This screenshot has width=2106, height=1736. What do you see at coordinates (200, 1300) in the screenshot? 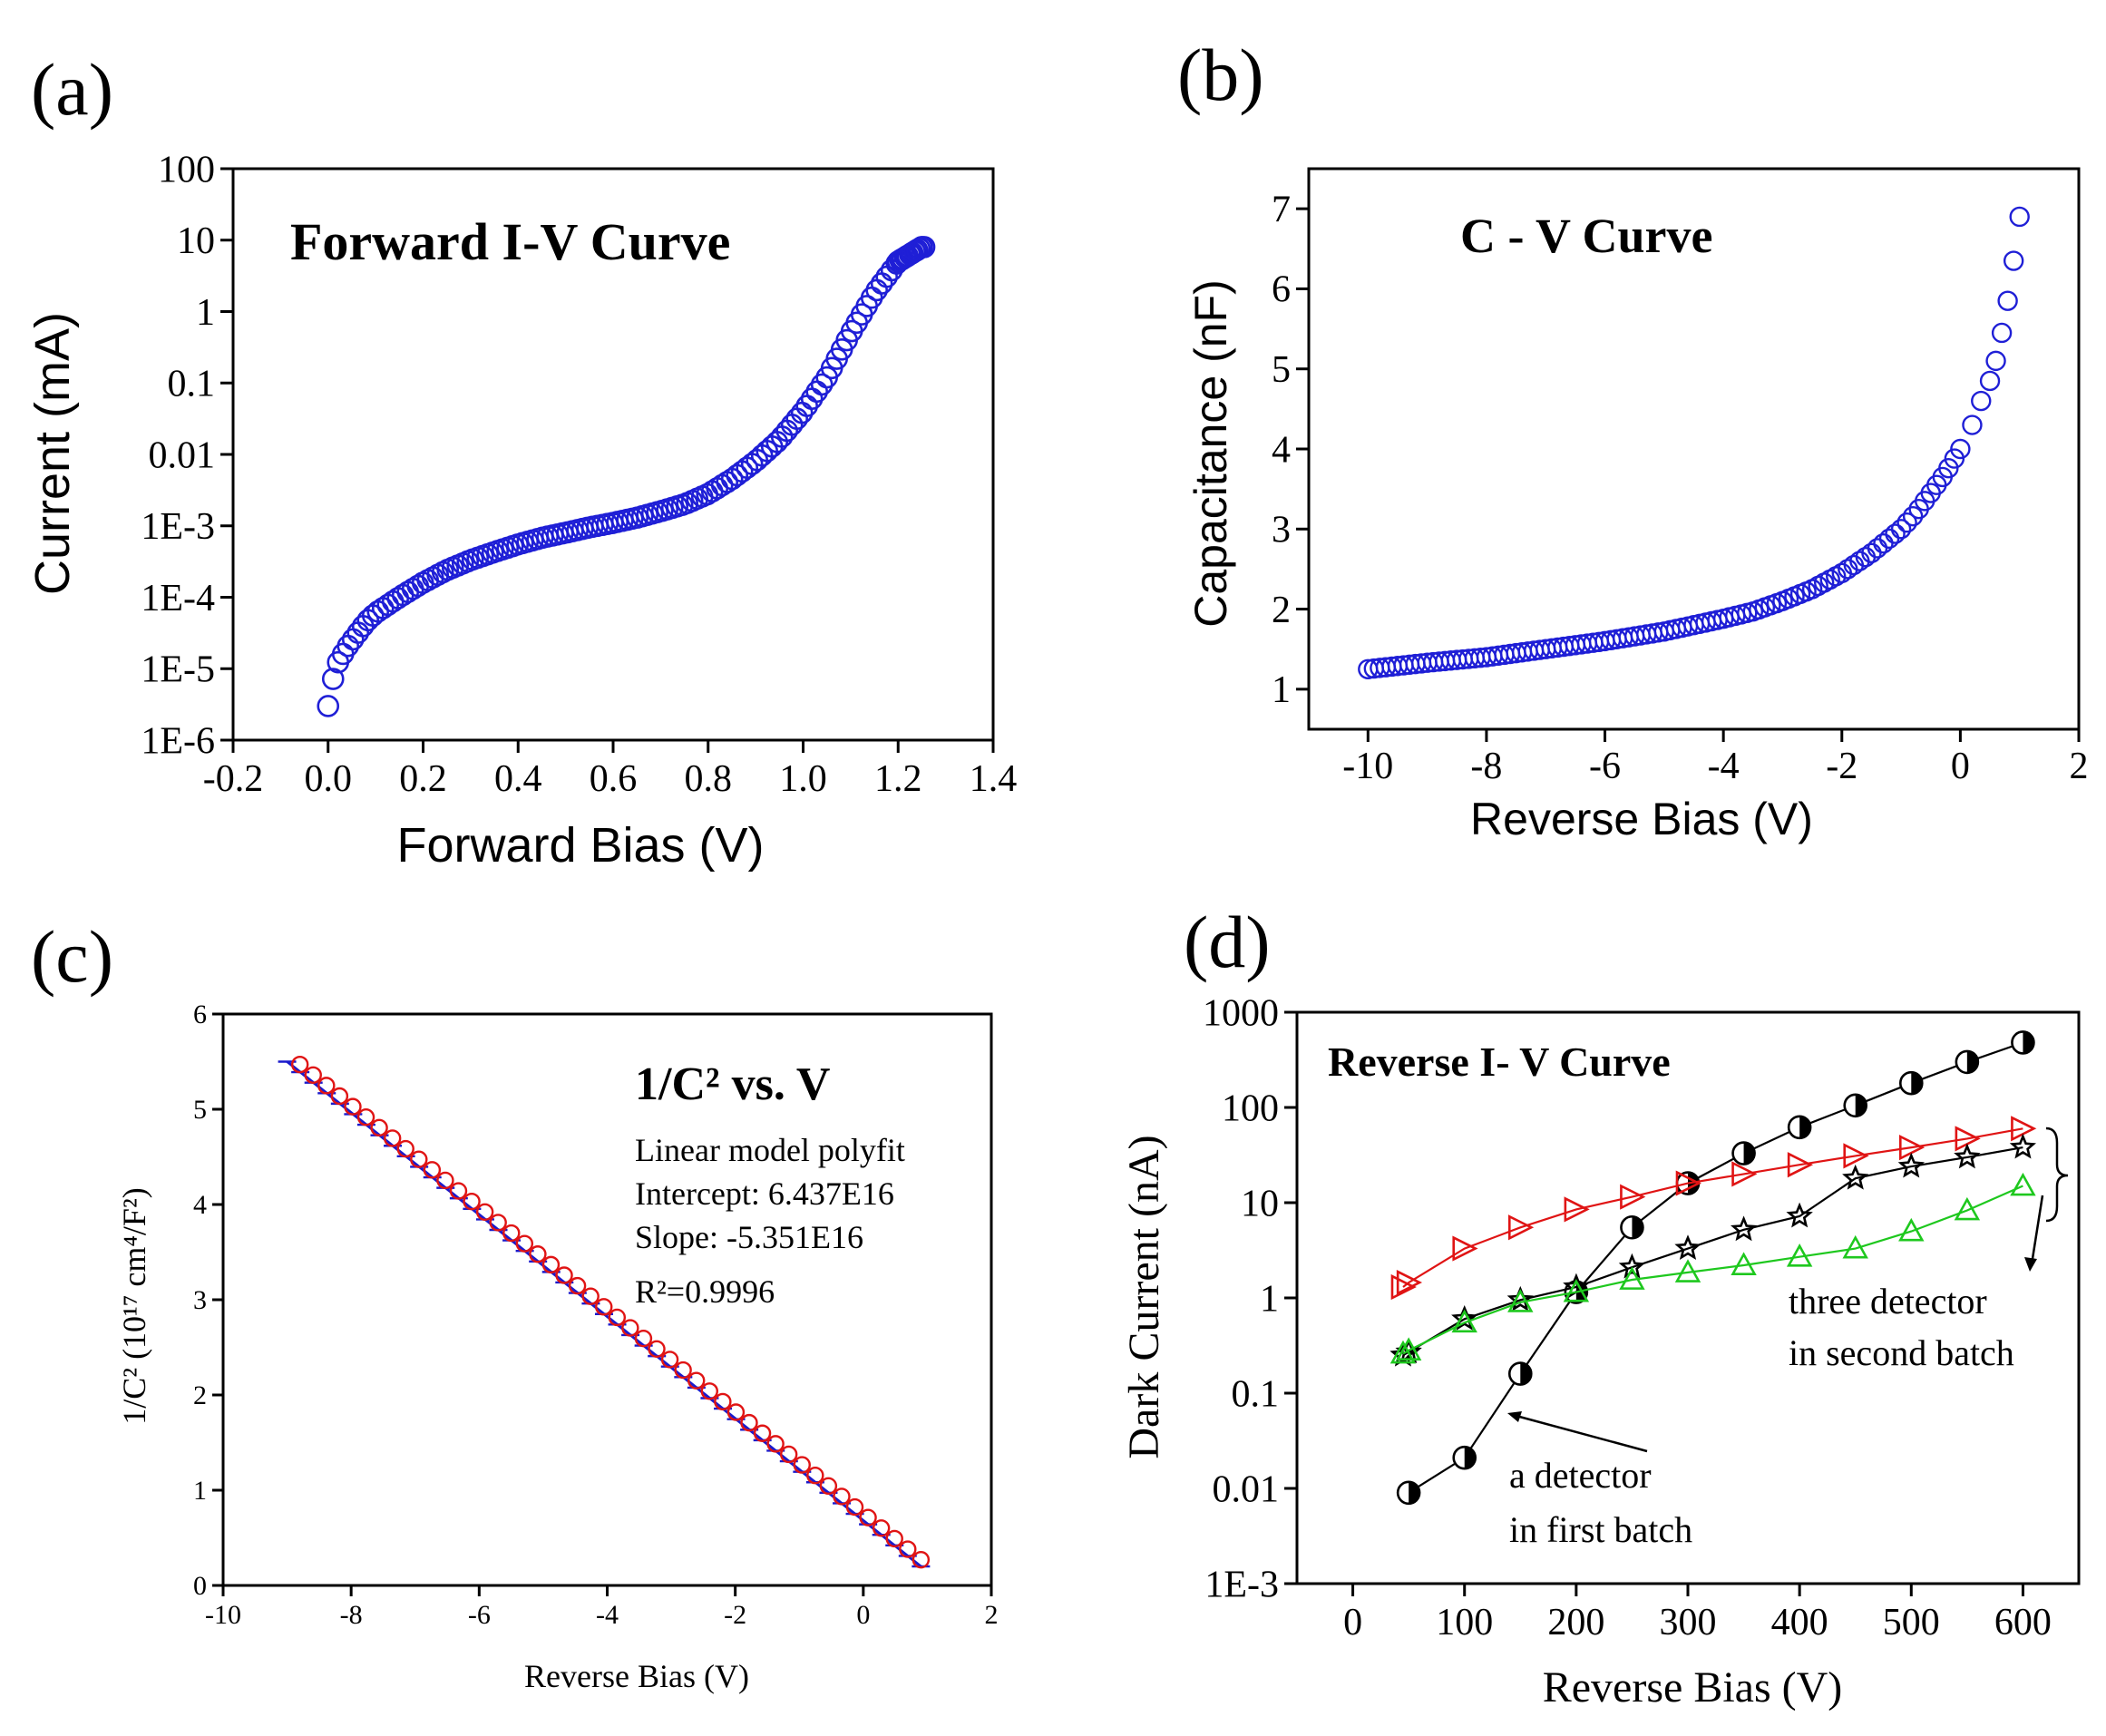
I see `panel-c-y-tick-label: 3` at bounding box center [200, 1300].